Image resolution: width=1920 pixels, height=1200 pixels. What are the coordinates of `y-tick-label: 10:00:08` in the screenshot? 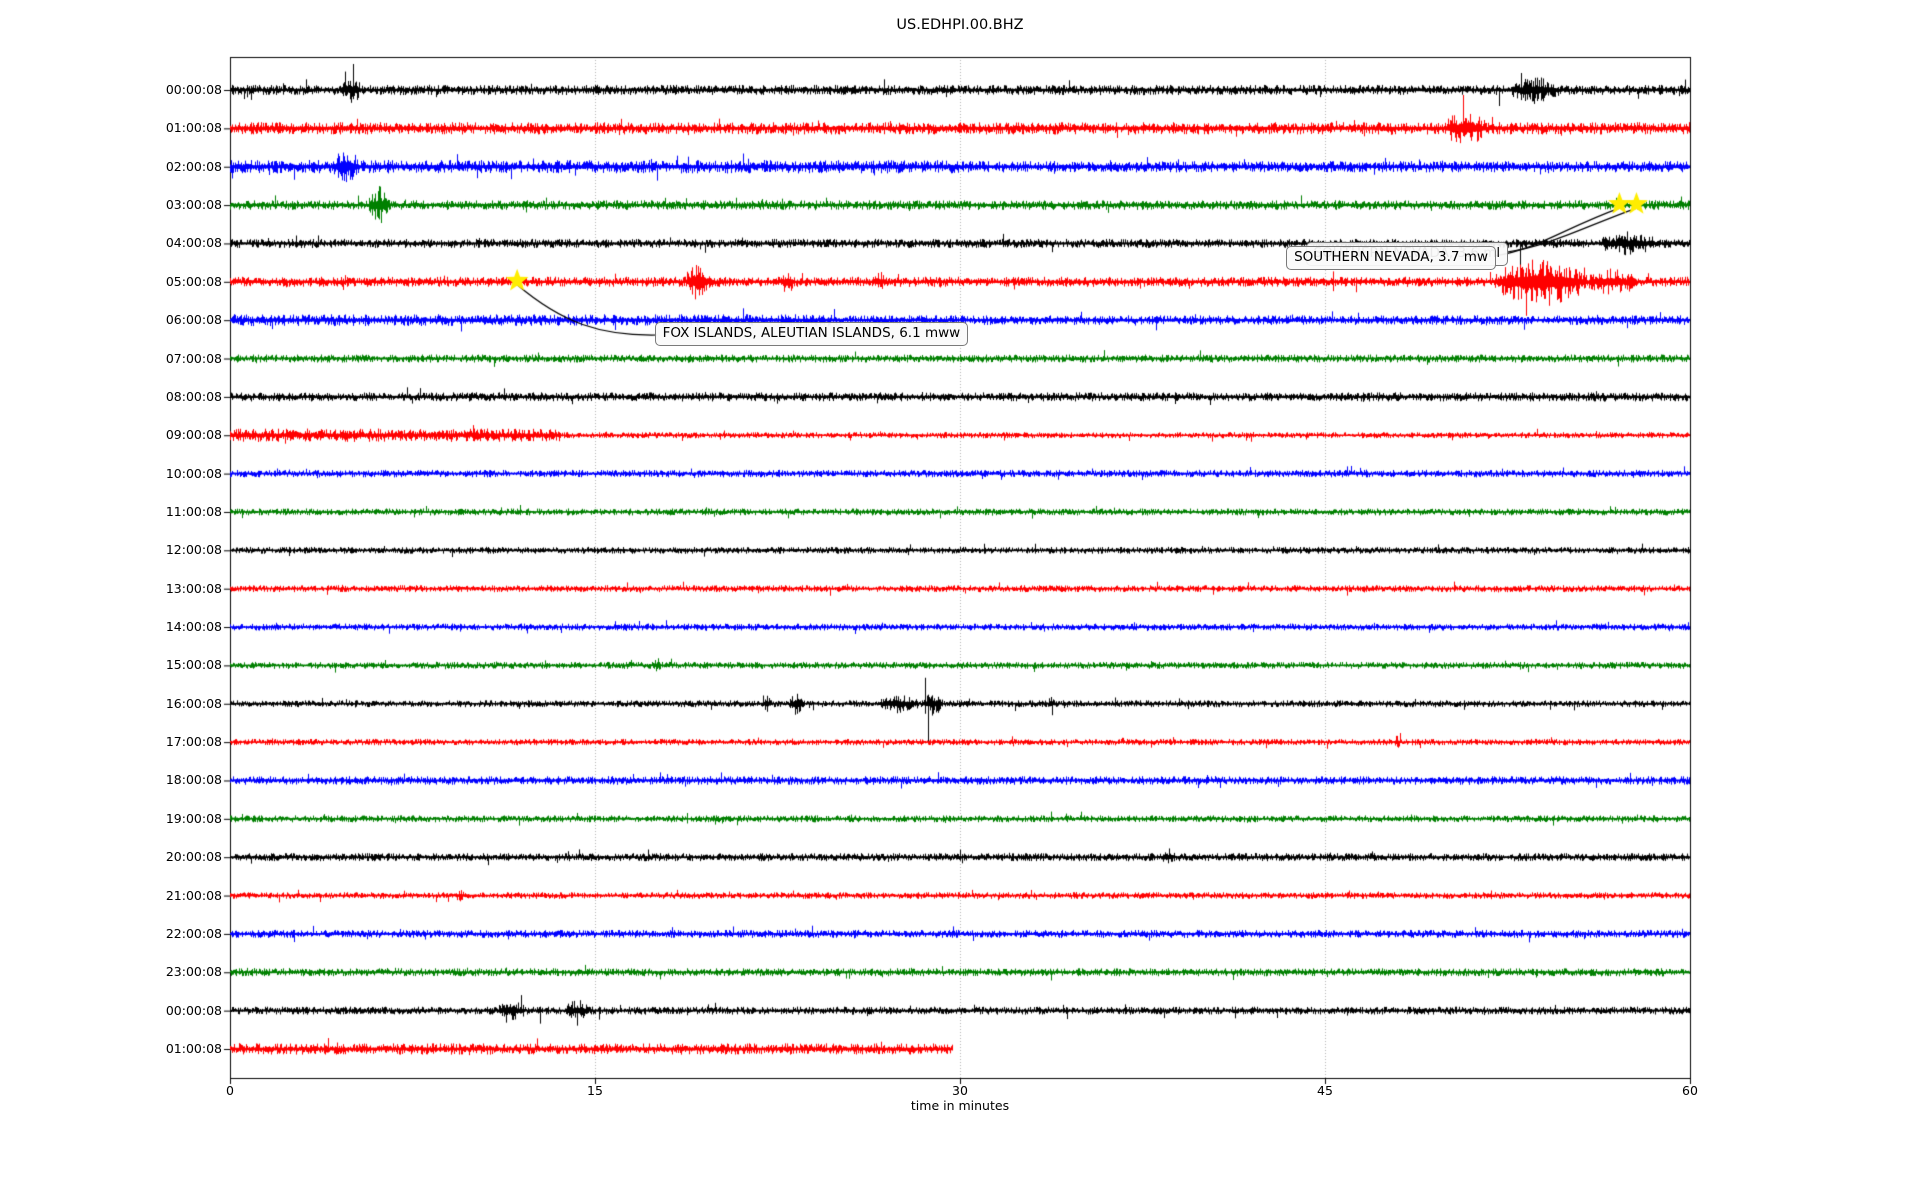 It's located at (193, 473).